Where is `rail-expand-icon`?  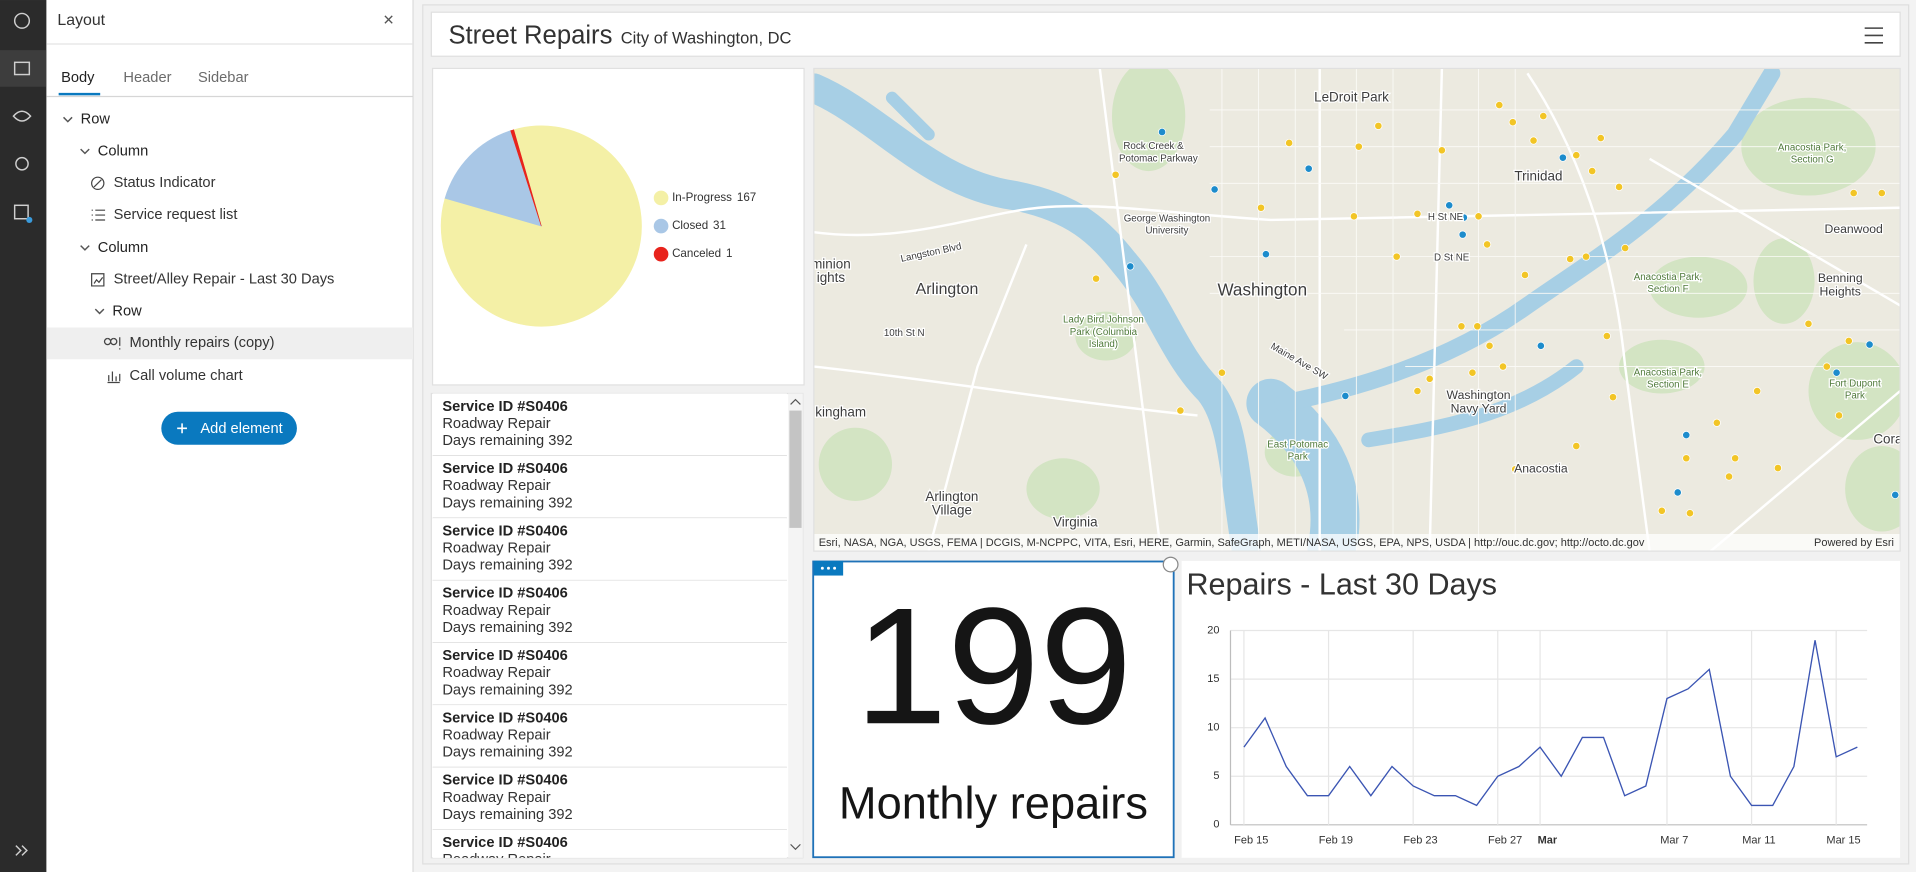
rail-expand-icon is located at coordinates (21, 850).